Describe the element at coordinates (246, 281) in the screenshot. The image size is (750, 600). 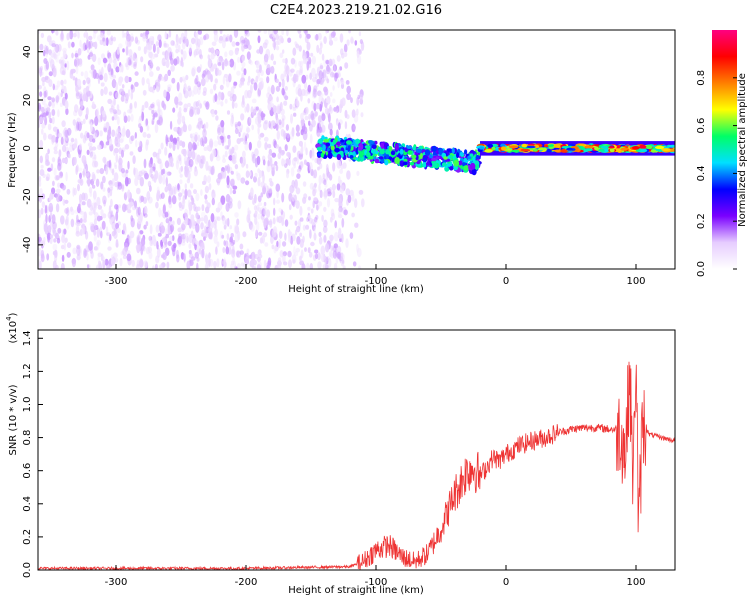
I see `x-tick-label: -200` at that location.